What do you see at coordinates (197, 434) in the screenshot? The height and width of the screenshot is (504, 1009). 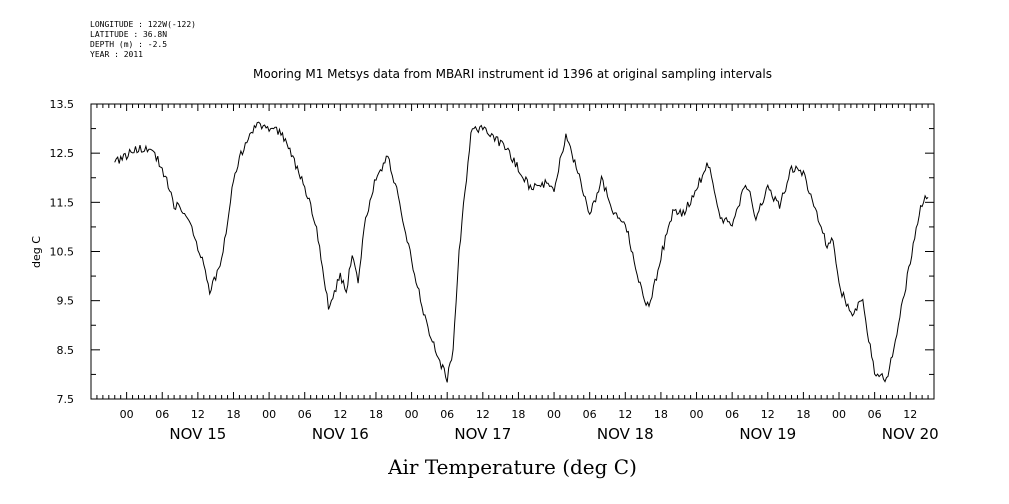 I see `x-day-label: NOV 15` at bounding box center [197, 434].